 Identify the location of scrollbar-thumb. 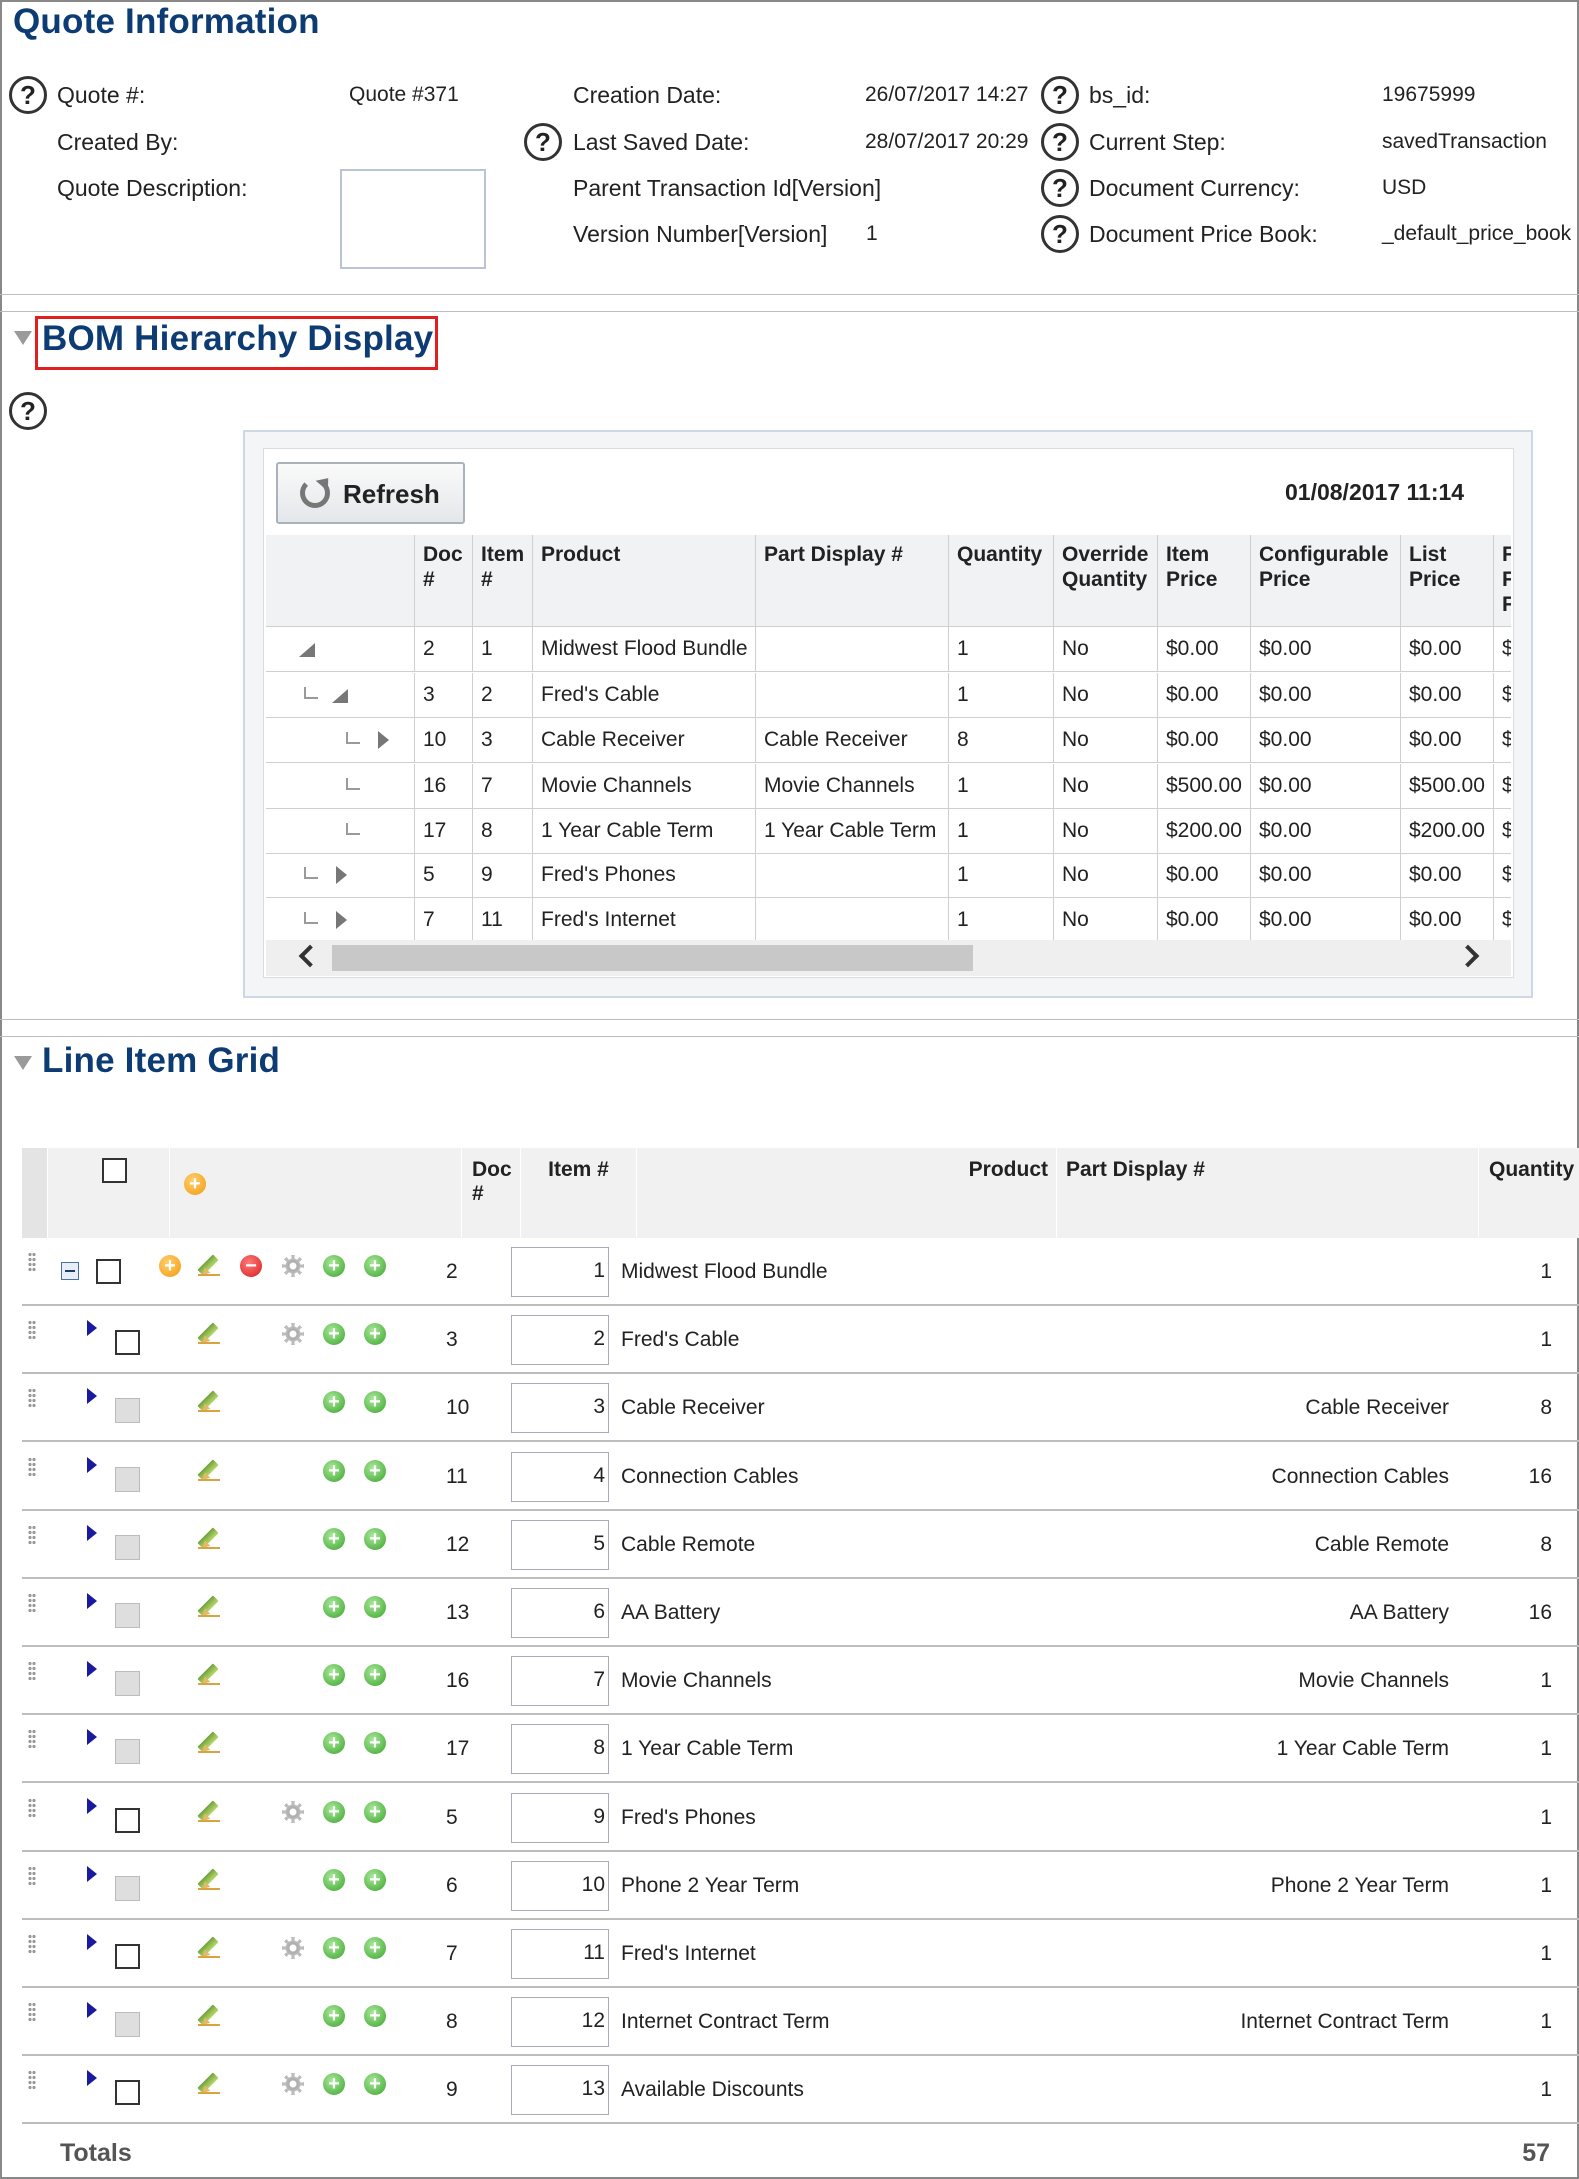
(652, 958).